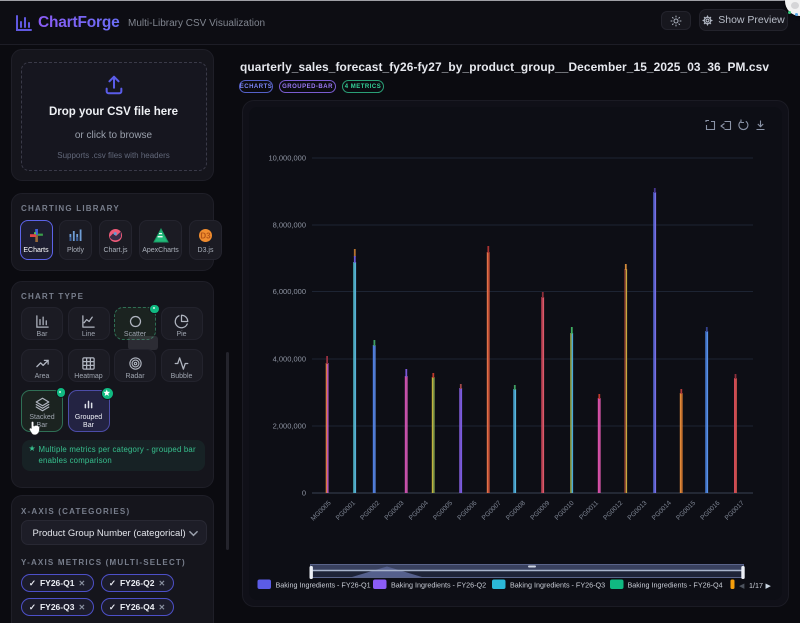 The image size is (800, 623). What do you see at coordinates (735, 510) in the screenshot?
I see `svg-text: PG0017` at bounding box center [735, 510].